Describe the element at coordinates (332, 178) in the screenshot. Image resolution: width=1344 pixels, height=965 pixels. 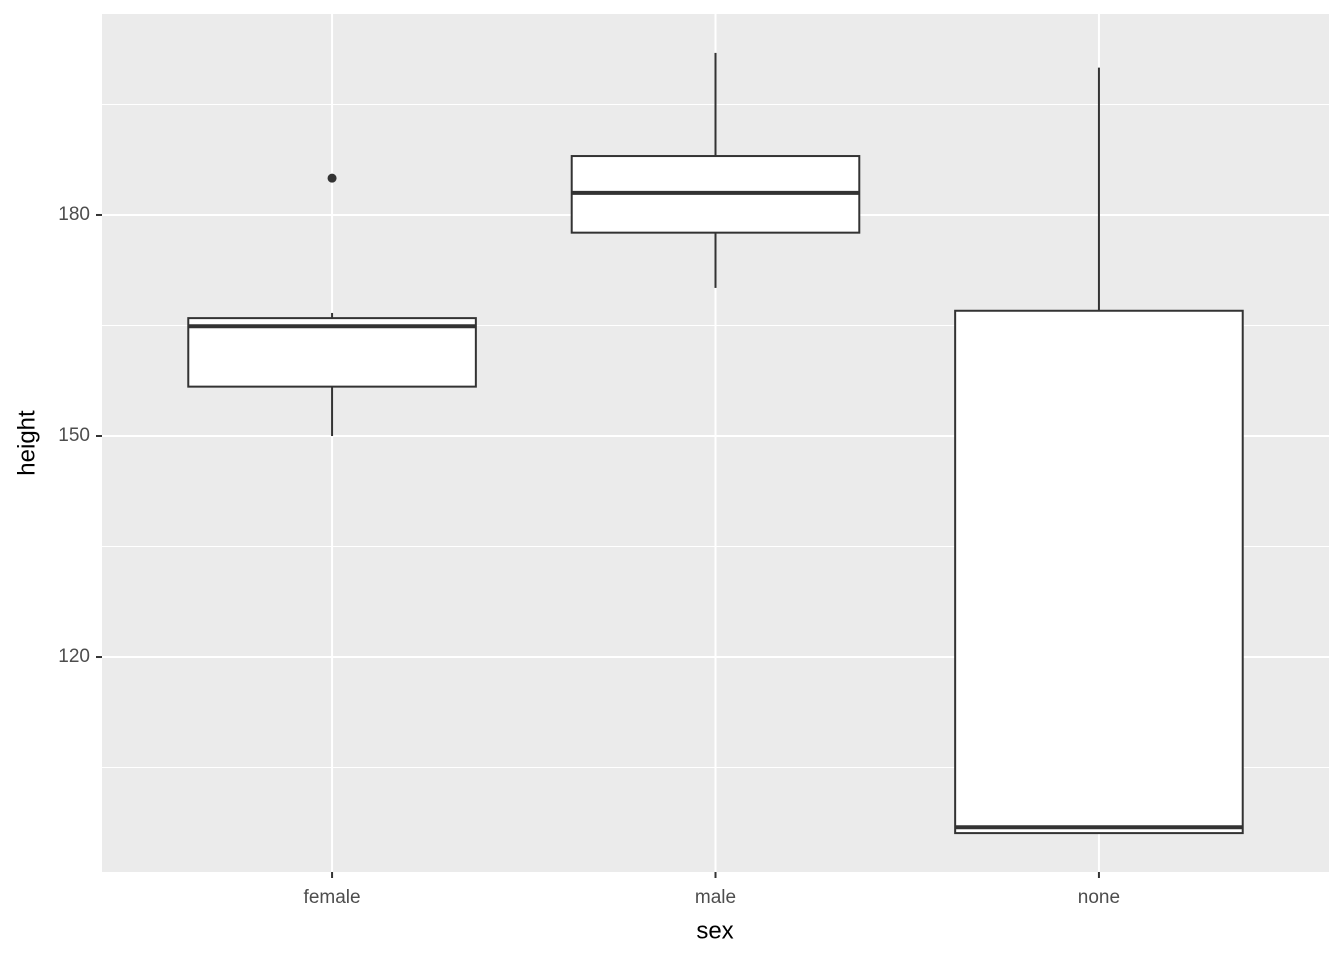
I see `outlier` at that location.